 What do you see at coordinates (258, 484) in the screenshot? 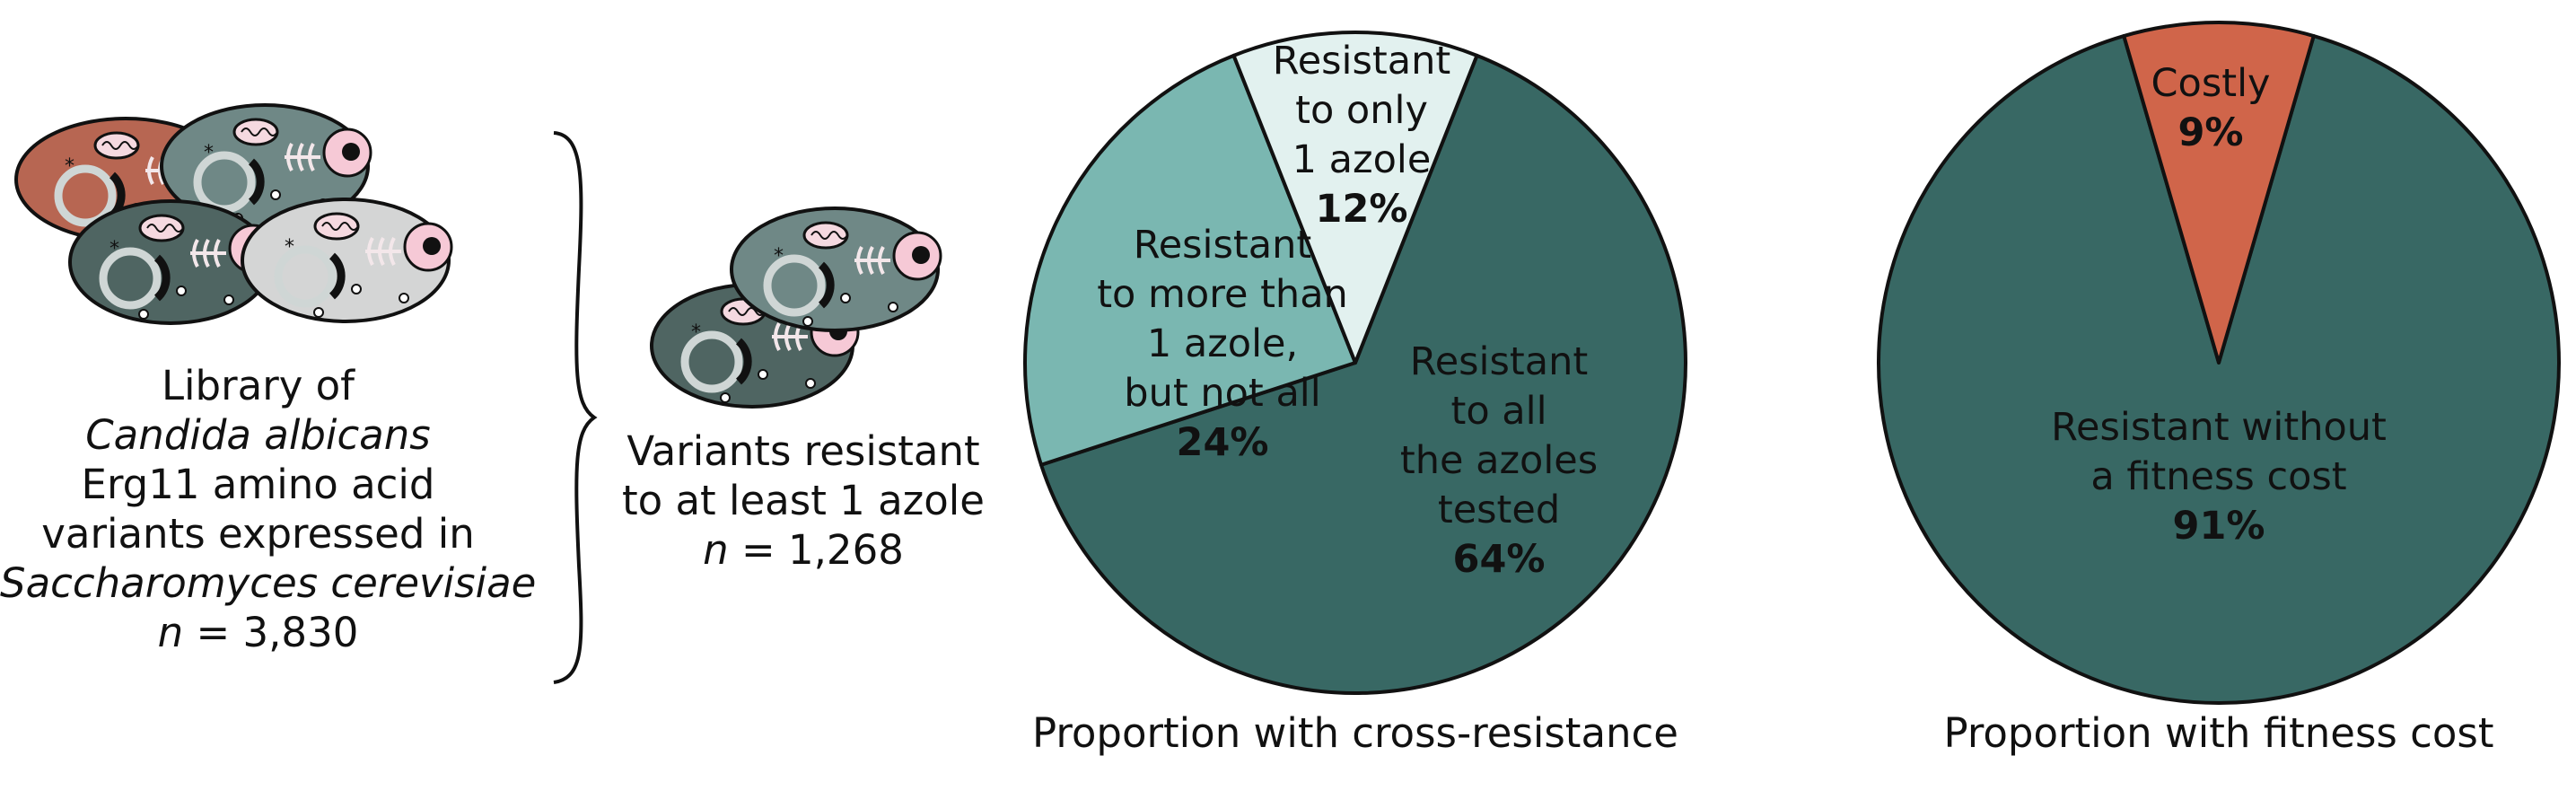
I see `library-line-3: Erg11 amino acid` at bounding box center [258, 484].